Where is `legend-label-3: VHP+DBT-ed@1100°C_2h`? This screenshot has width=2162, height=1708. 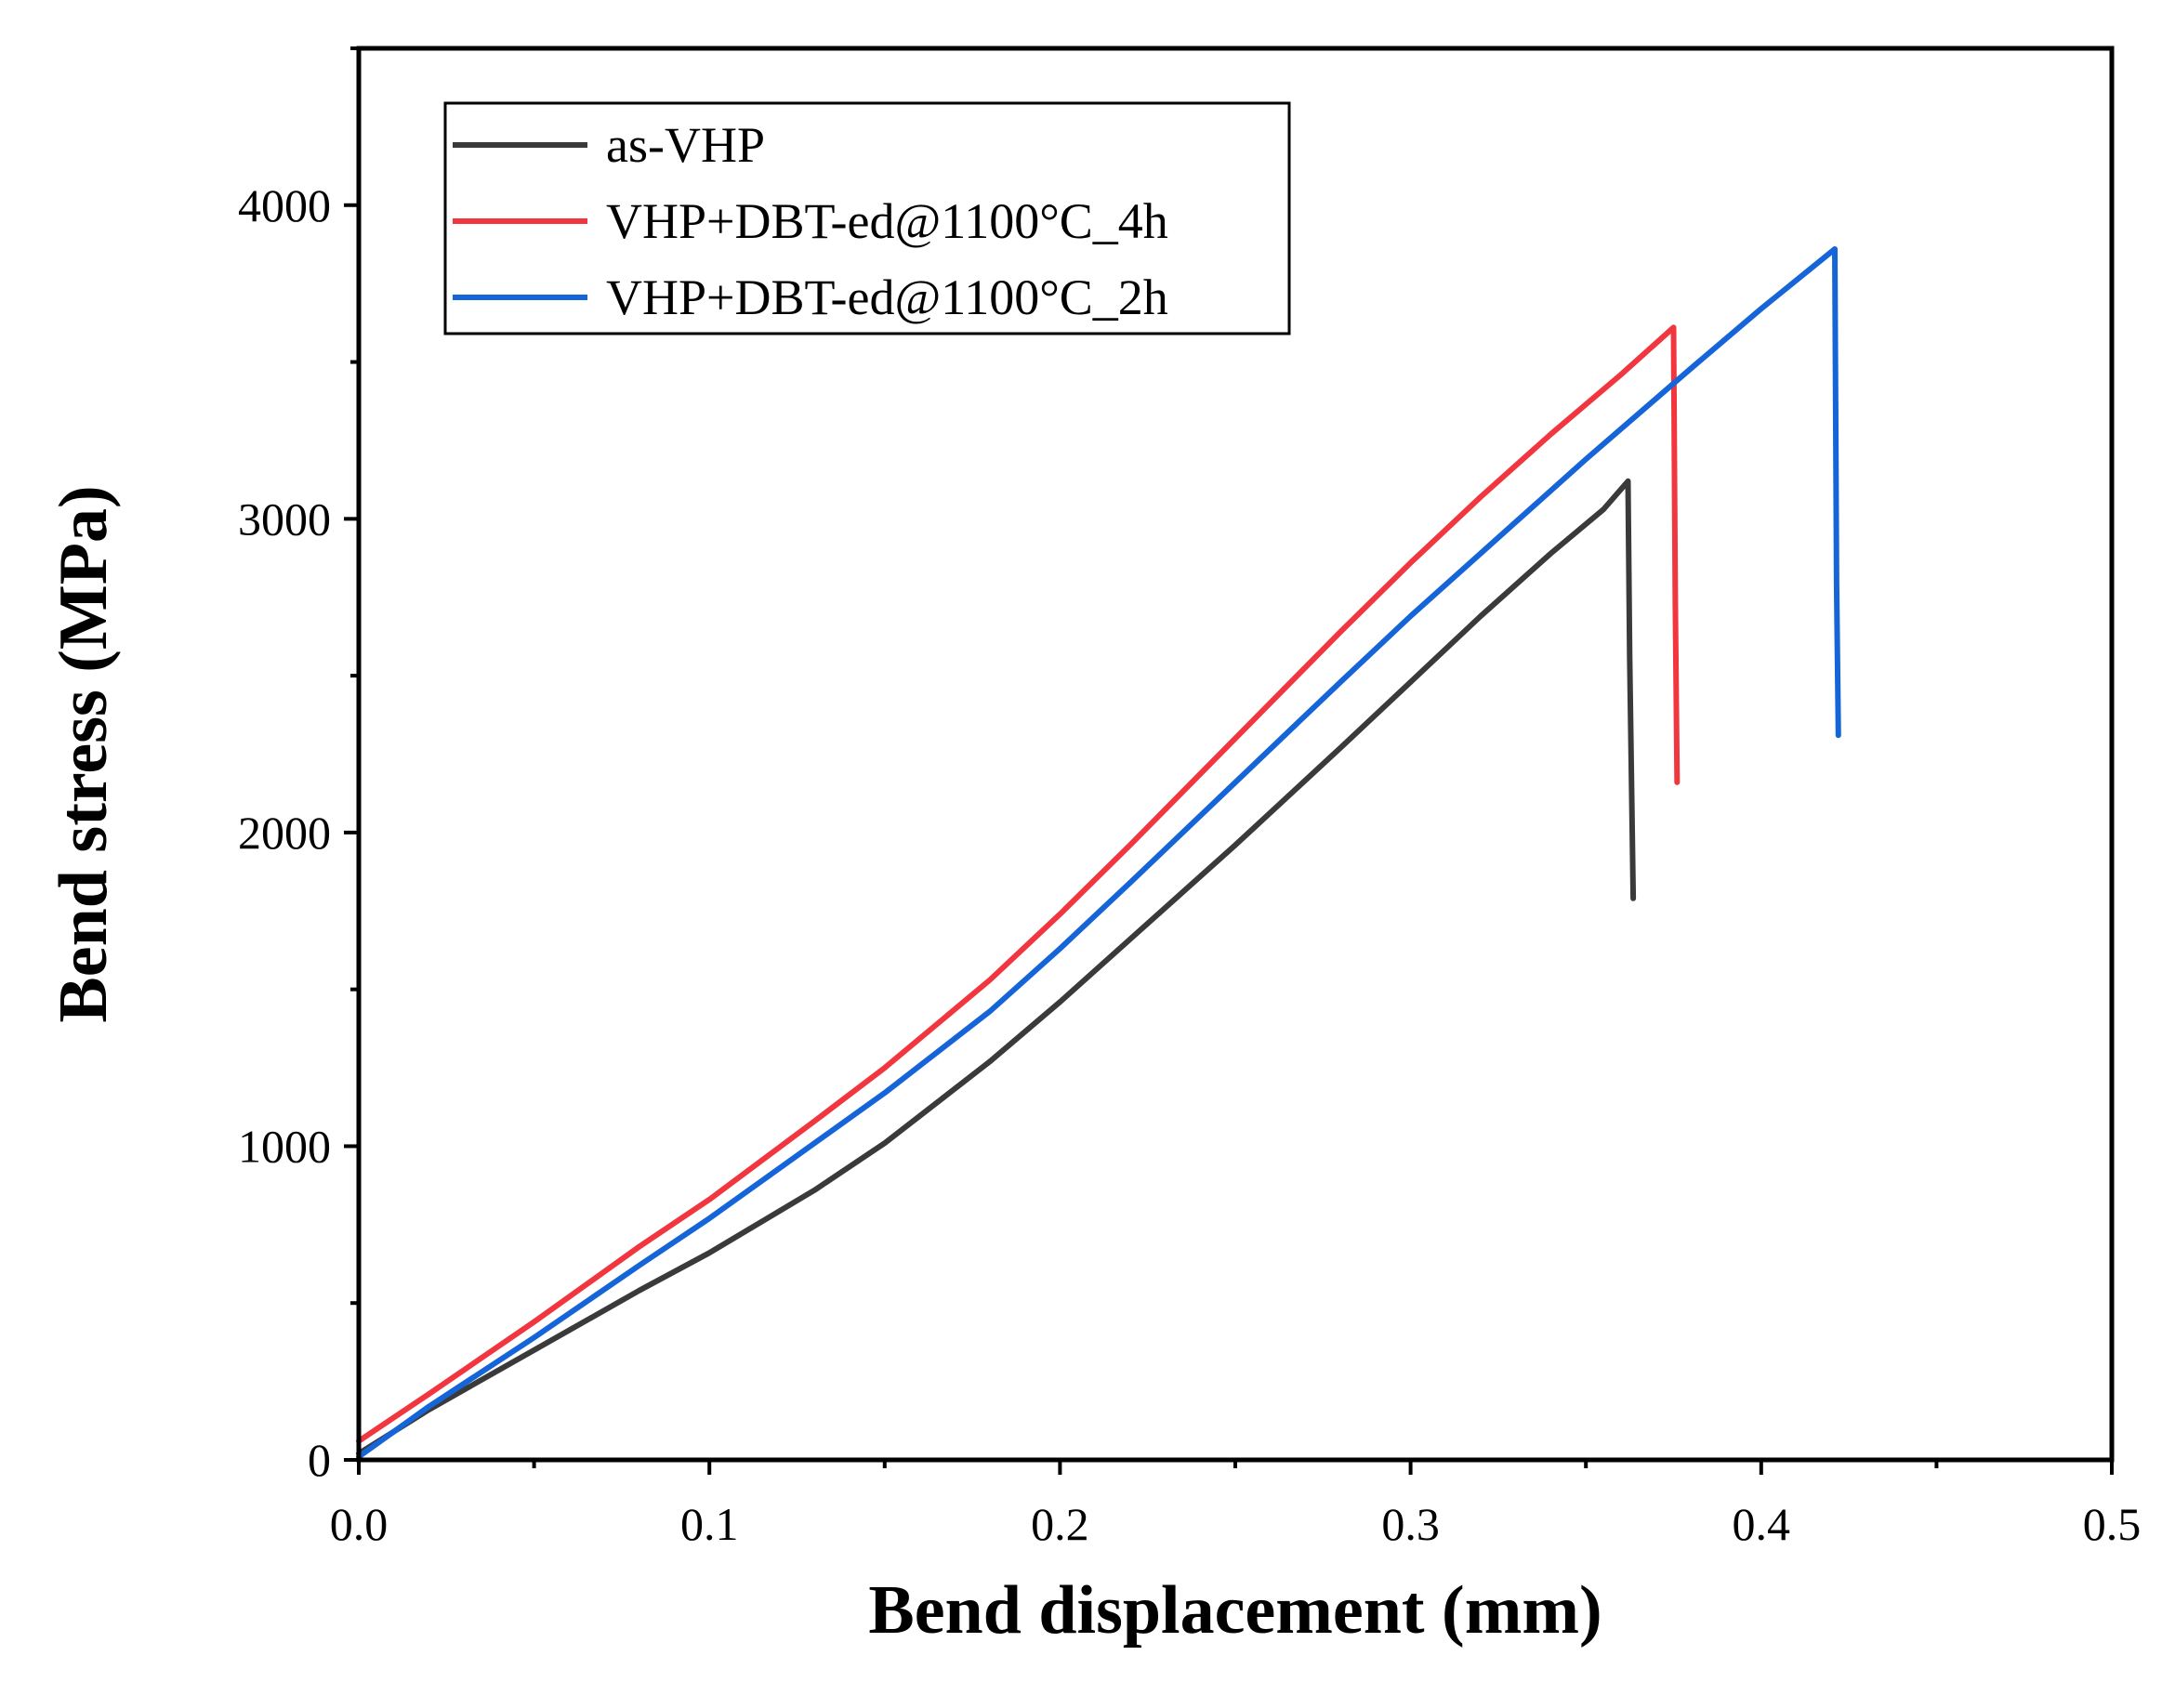 legend-label-3: VHP+DBT-ed@1100°C_2h is located at coordinates (887, 297).